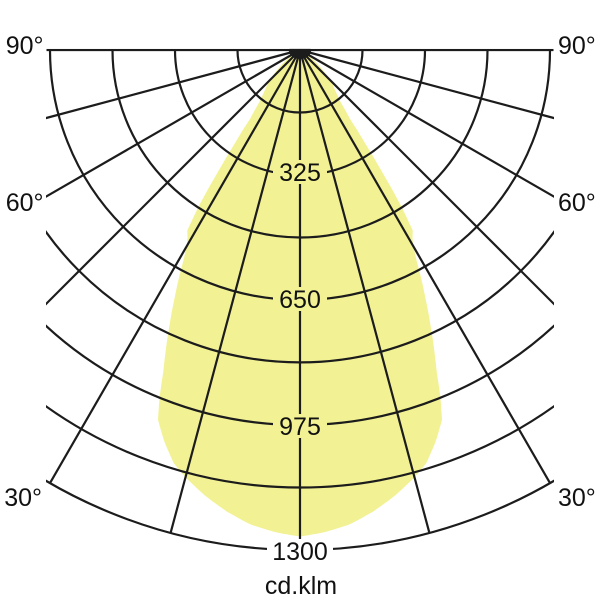 Image resolution: width=600 pixels, height=600 pixels. Describe the element at coordinates (577, 498) in the screenshot. I see `angle-label-30-right: 30°` at that location.